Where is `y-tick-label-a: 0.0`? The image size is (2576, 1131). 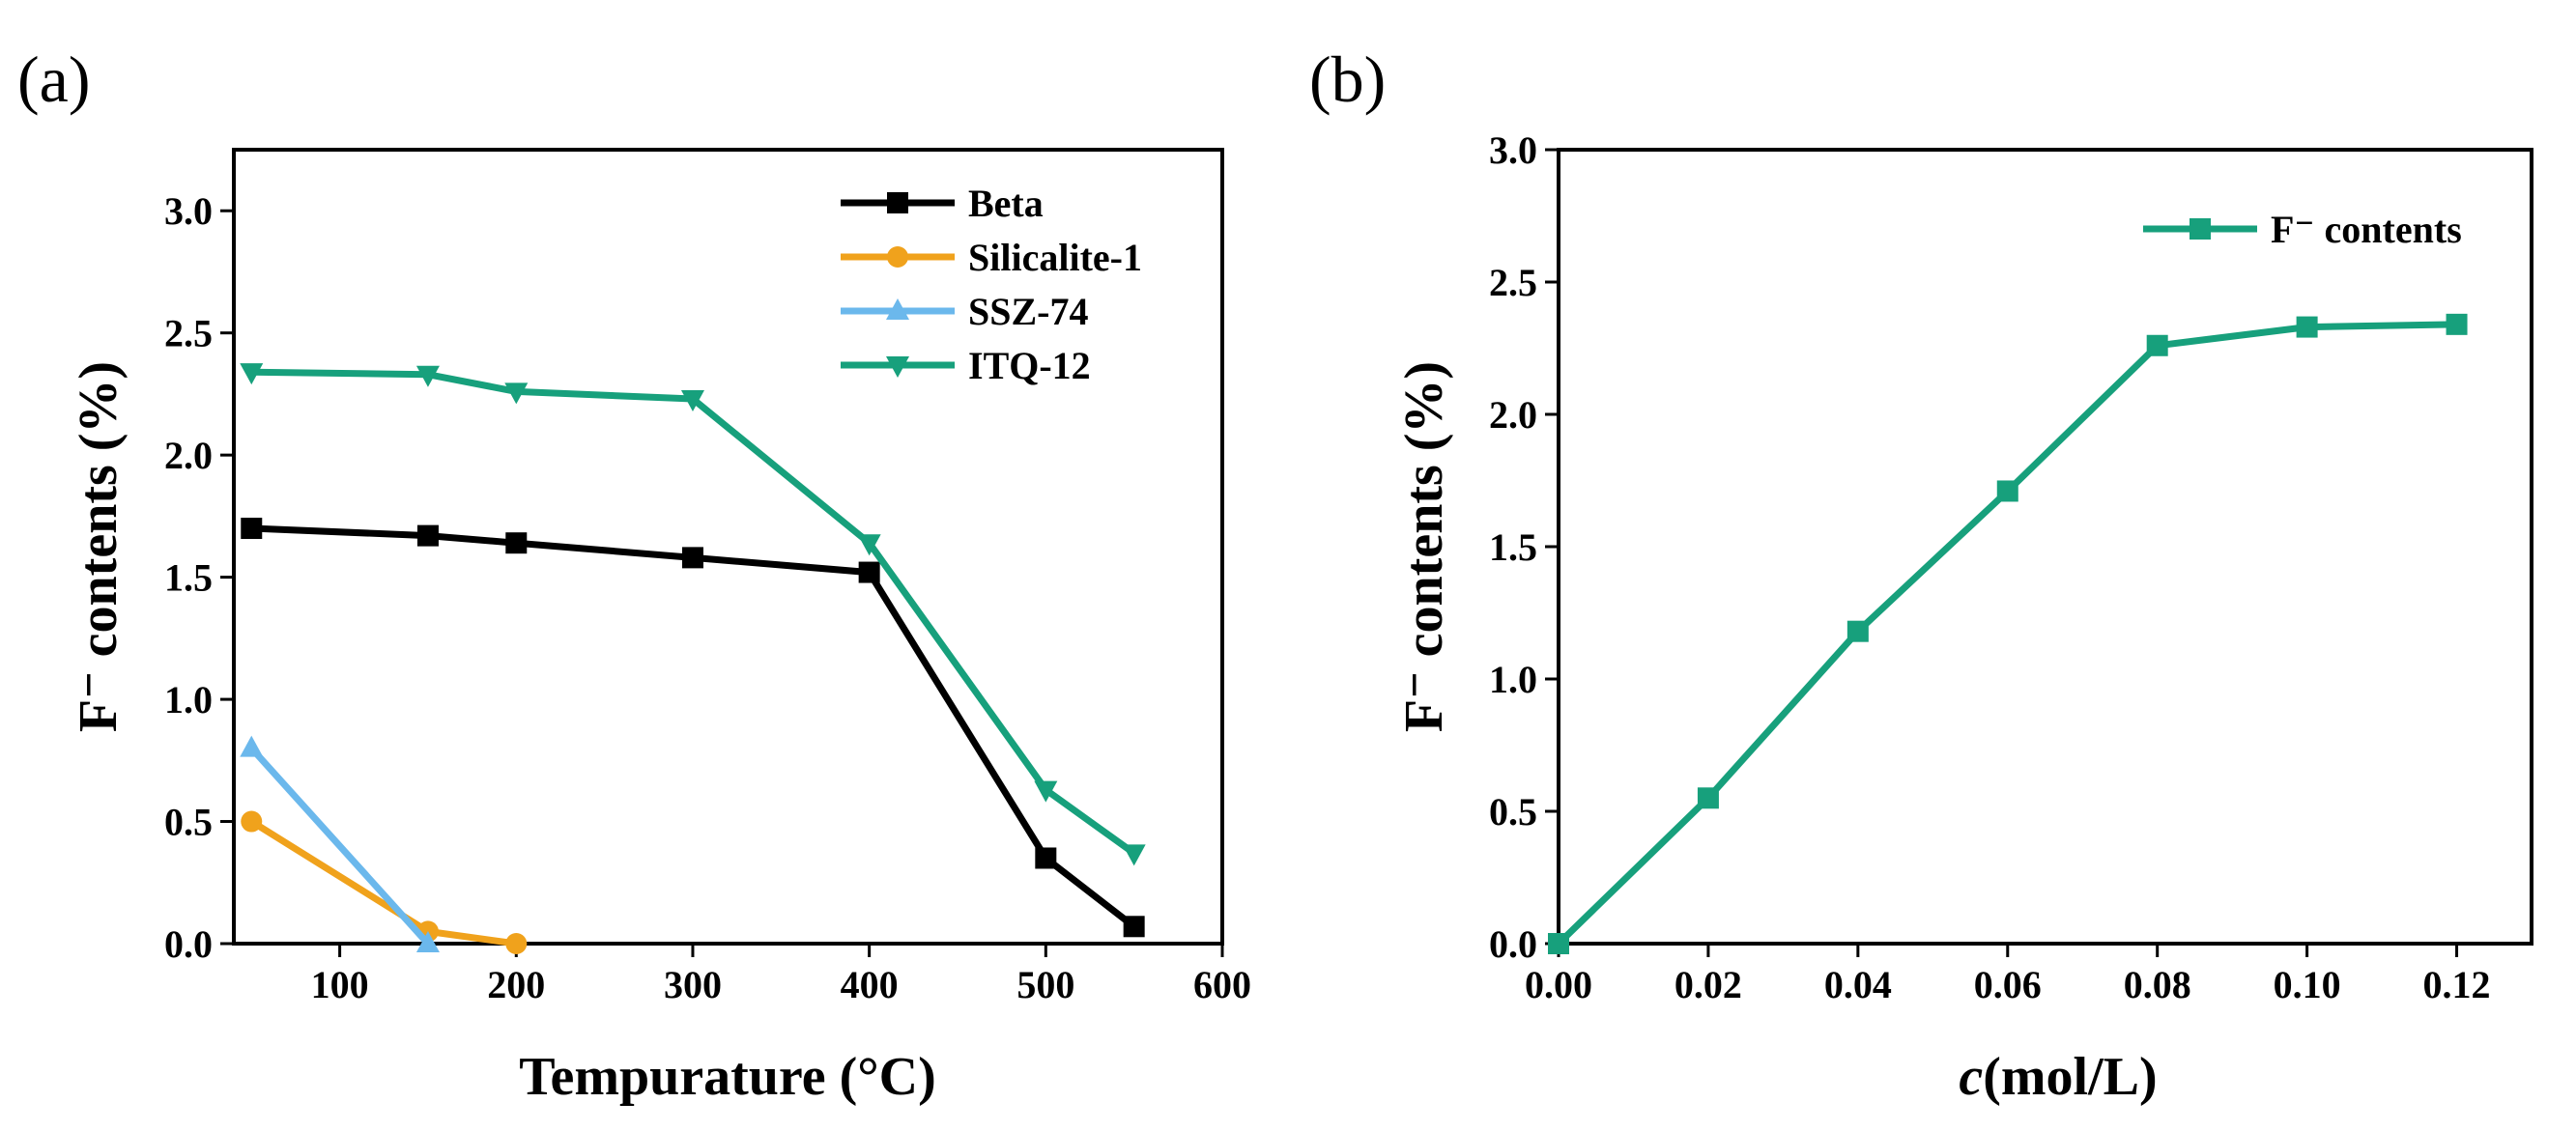 y-tick-label-a: 0.0 is located at coordinates (189, 944).